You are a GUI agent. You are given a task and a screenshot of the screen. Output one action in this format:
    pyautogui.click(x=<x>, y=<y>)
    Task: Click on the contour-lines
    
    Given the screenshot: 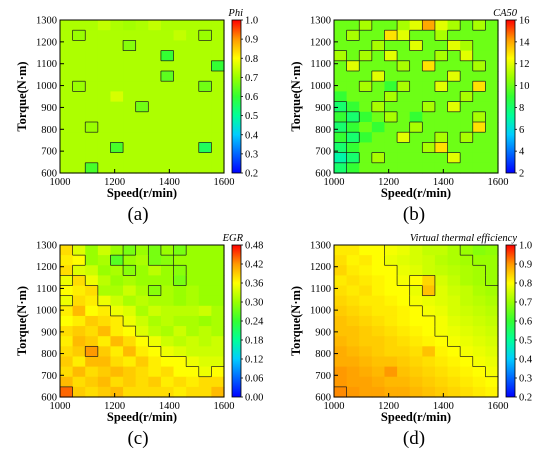 What is the action you would take?
    pyautogui.click(x=416, y=321)
    